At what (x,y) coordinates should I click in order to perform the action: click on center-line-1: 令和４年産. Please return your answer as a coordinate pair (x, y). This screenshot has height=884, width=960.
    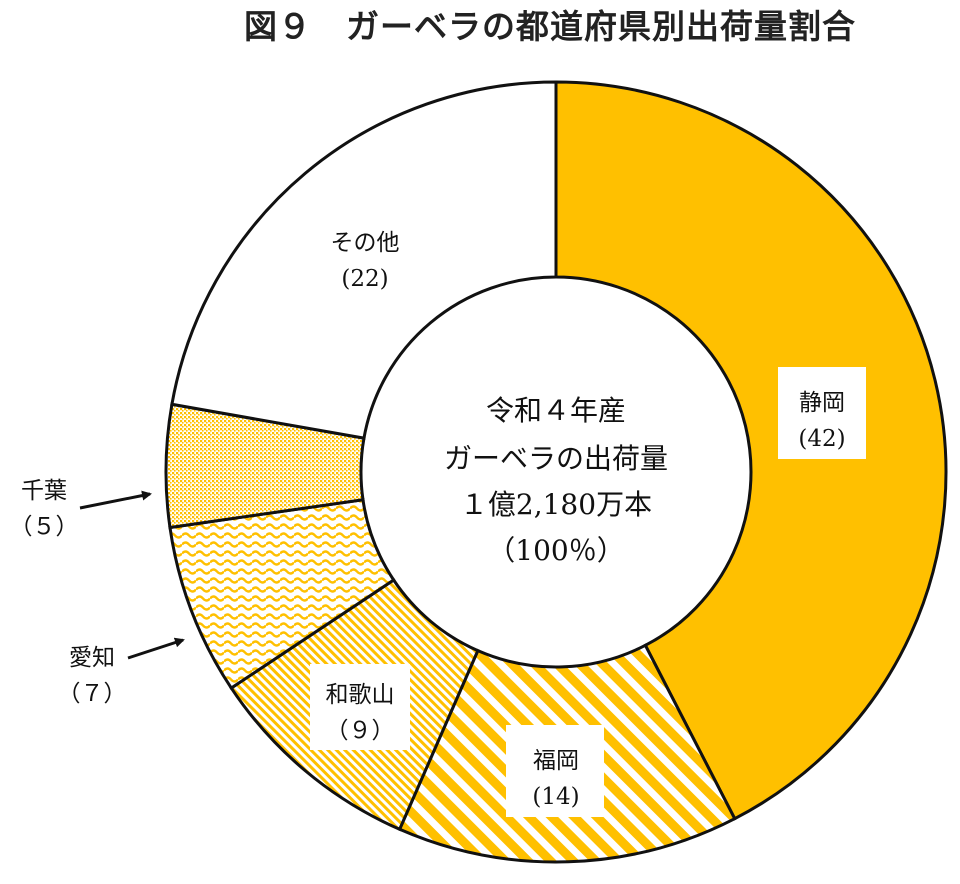
    Looking at the image, I should click on (556, 410).